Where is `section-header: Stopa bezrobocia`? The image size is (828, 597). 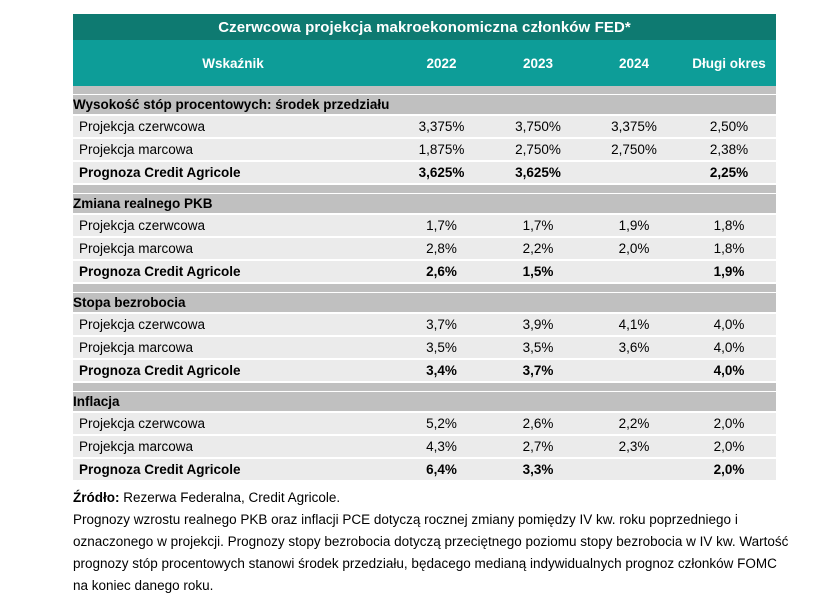 section-header: Stopa bezrobocia is located at coordinates (425, 303).